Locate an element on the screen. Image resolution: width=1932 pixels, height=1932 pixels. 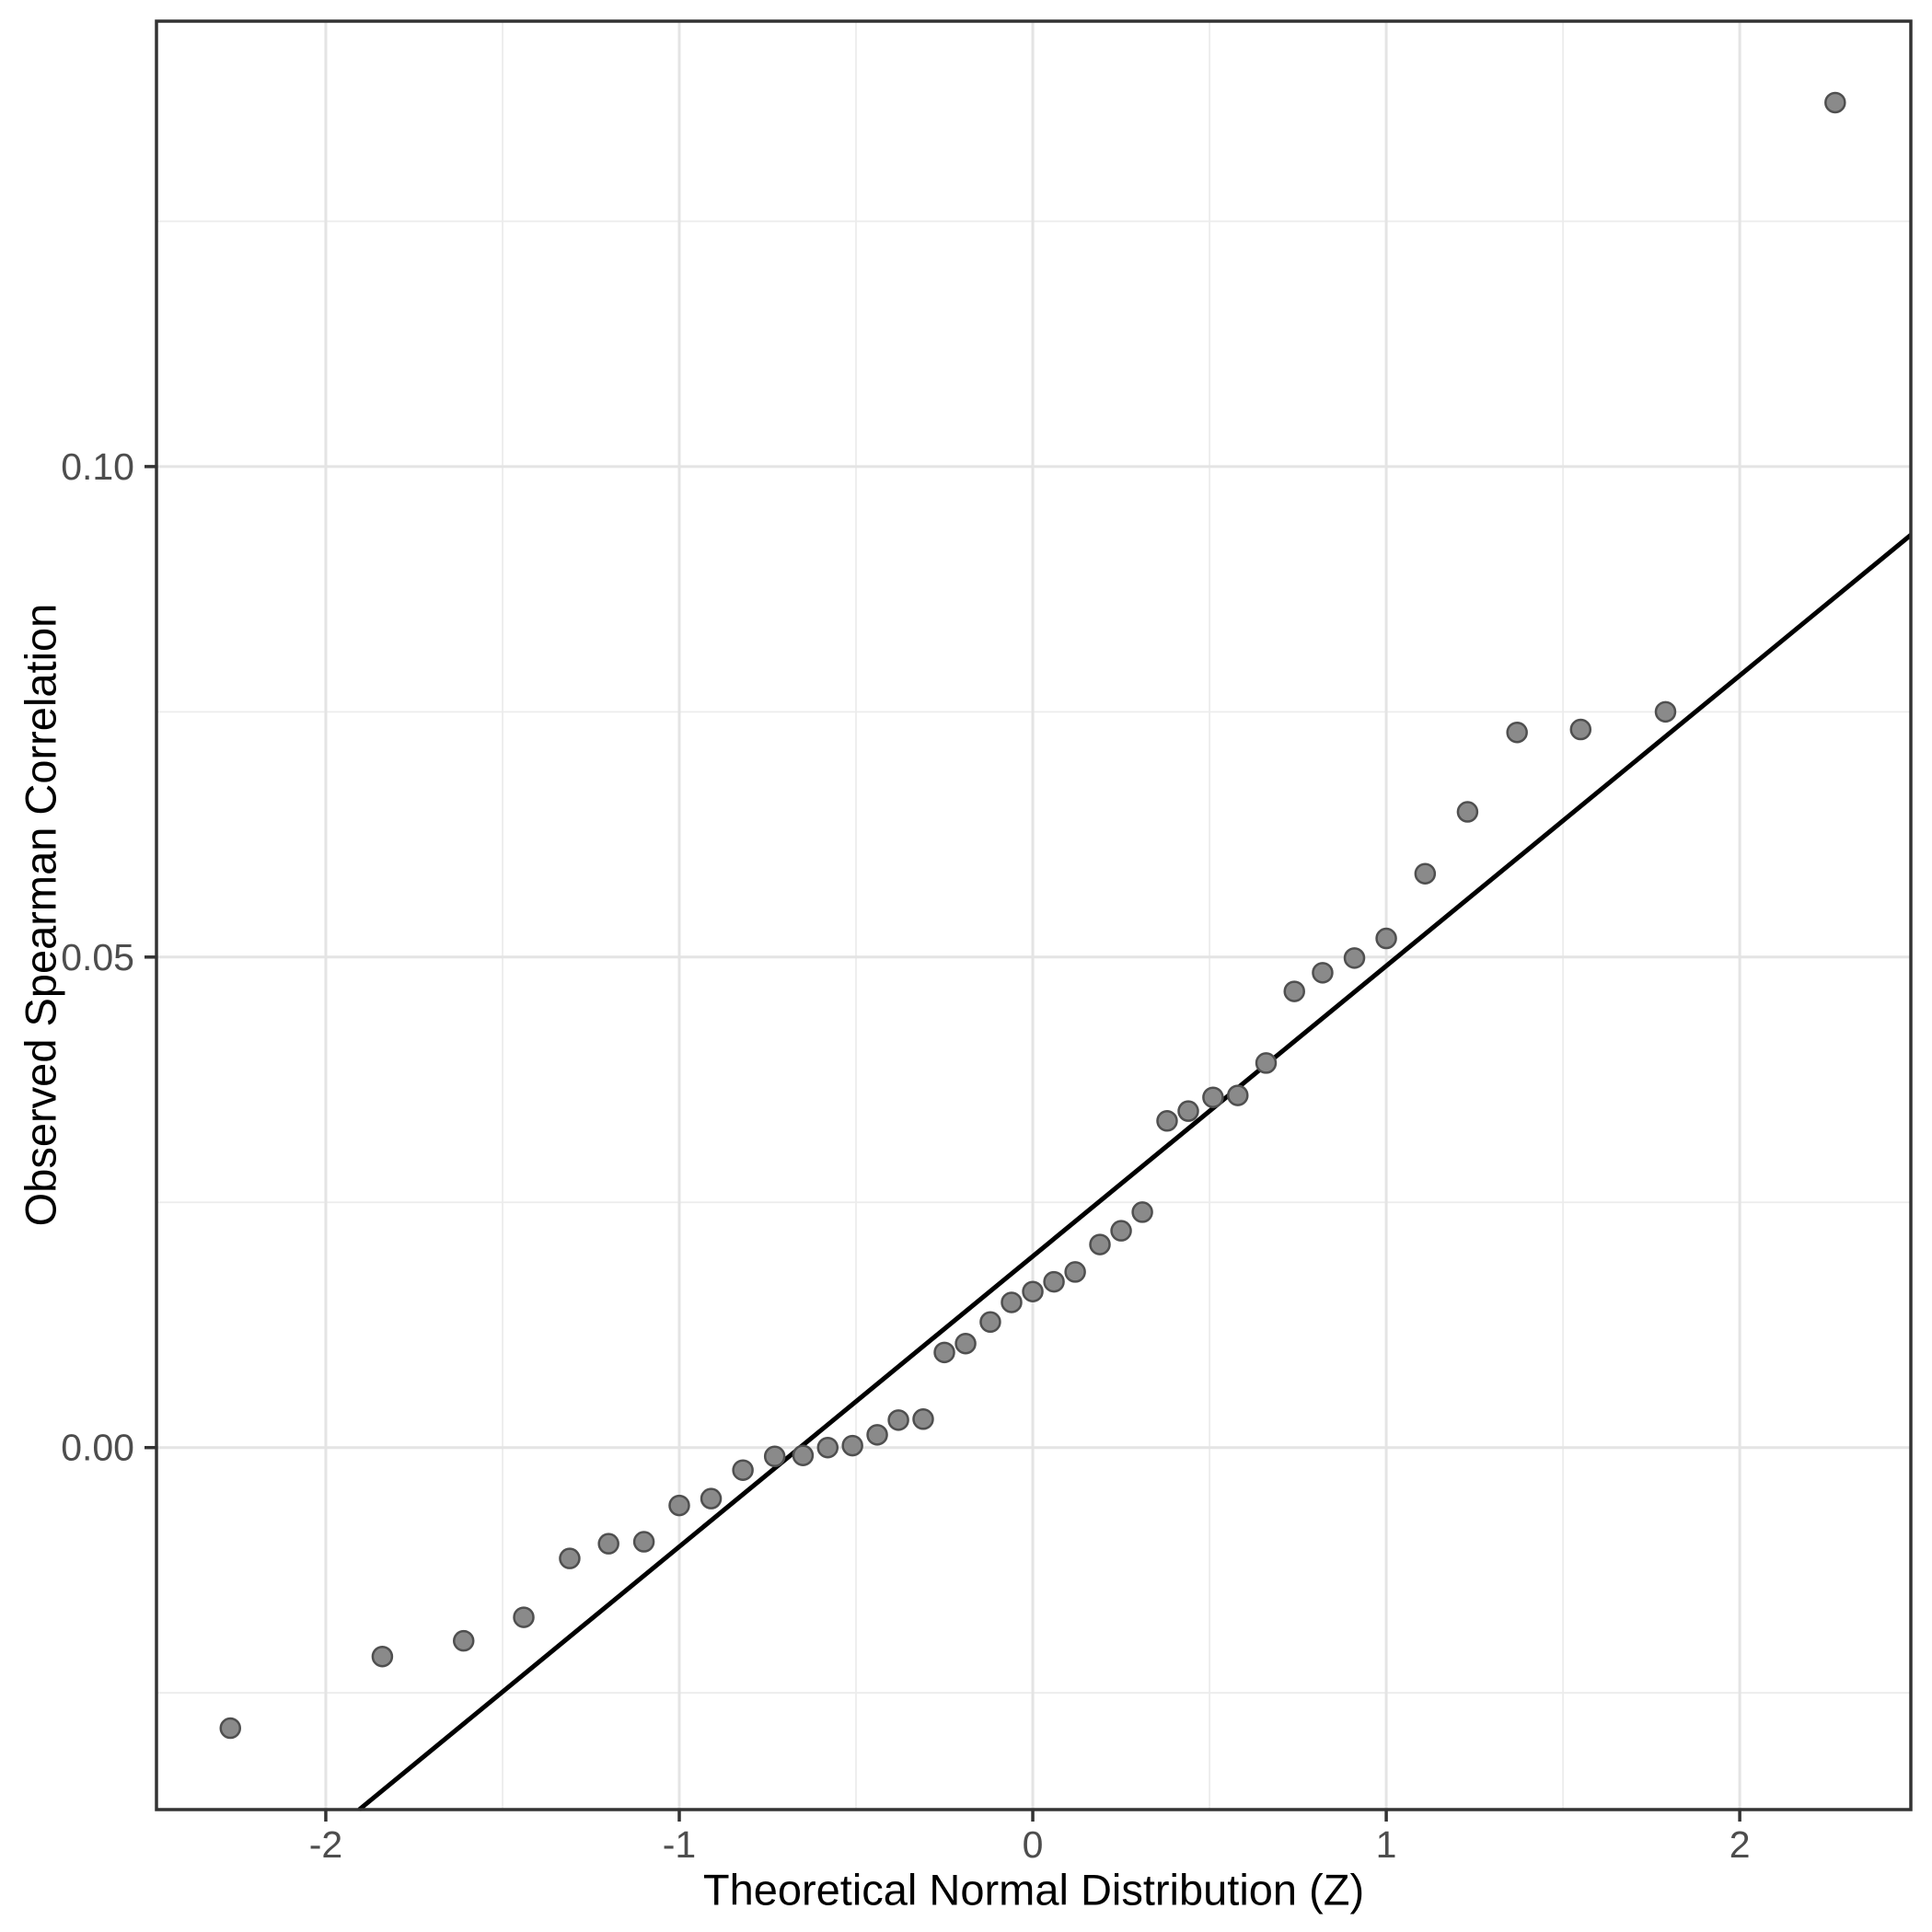
y-axis-tick-label: 0.05 is located at coordinates (98, 957).